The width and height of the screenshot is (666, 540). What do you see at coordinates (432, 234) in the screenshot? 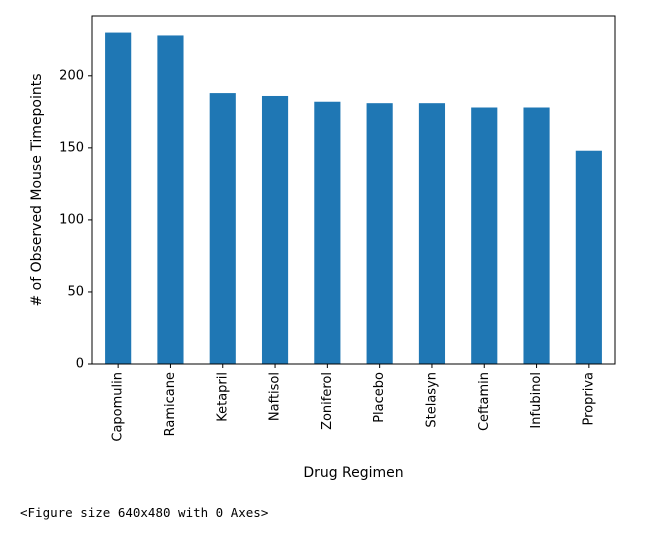
I see `bar-stelasyn` at bounding box center [432, 234].